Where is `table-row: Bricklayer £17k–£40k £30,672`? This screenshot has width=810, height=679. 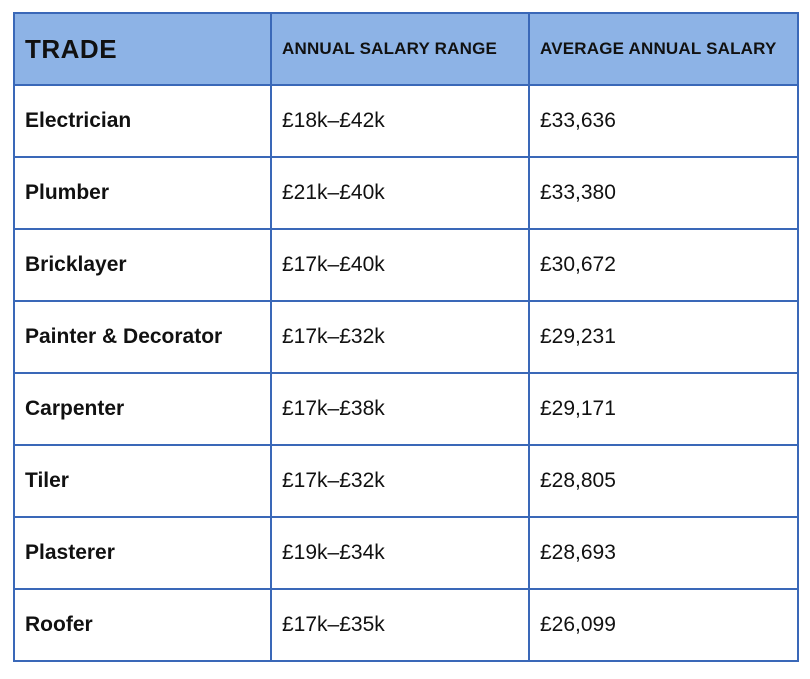
table-row: Bricklayer £17k–£40k £30,672 is located at coordinates (406, 265).